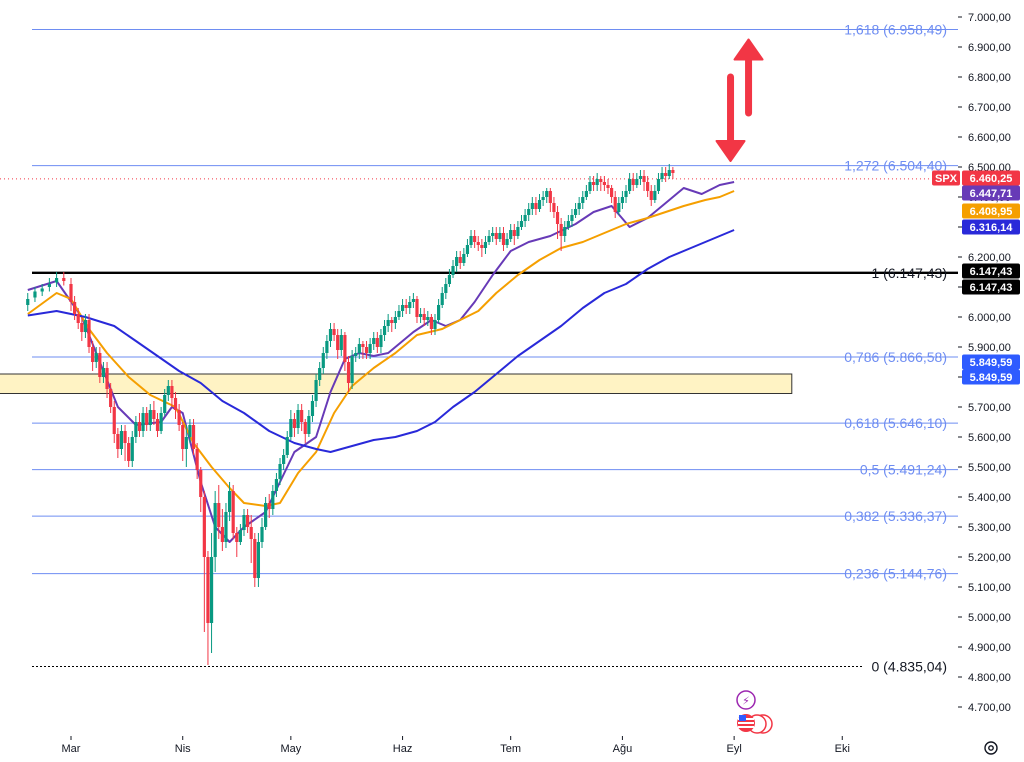 The image size is (1024, 762). What do you see at coordinates (991, 362) in the screenshot?
I see `price-tag-6: 5.849,59` at bounding box center [991, 362].